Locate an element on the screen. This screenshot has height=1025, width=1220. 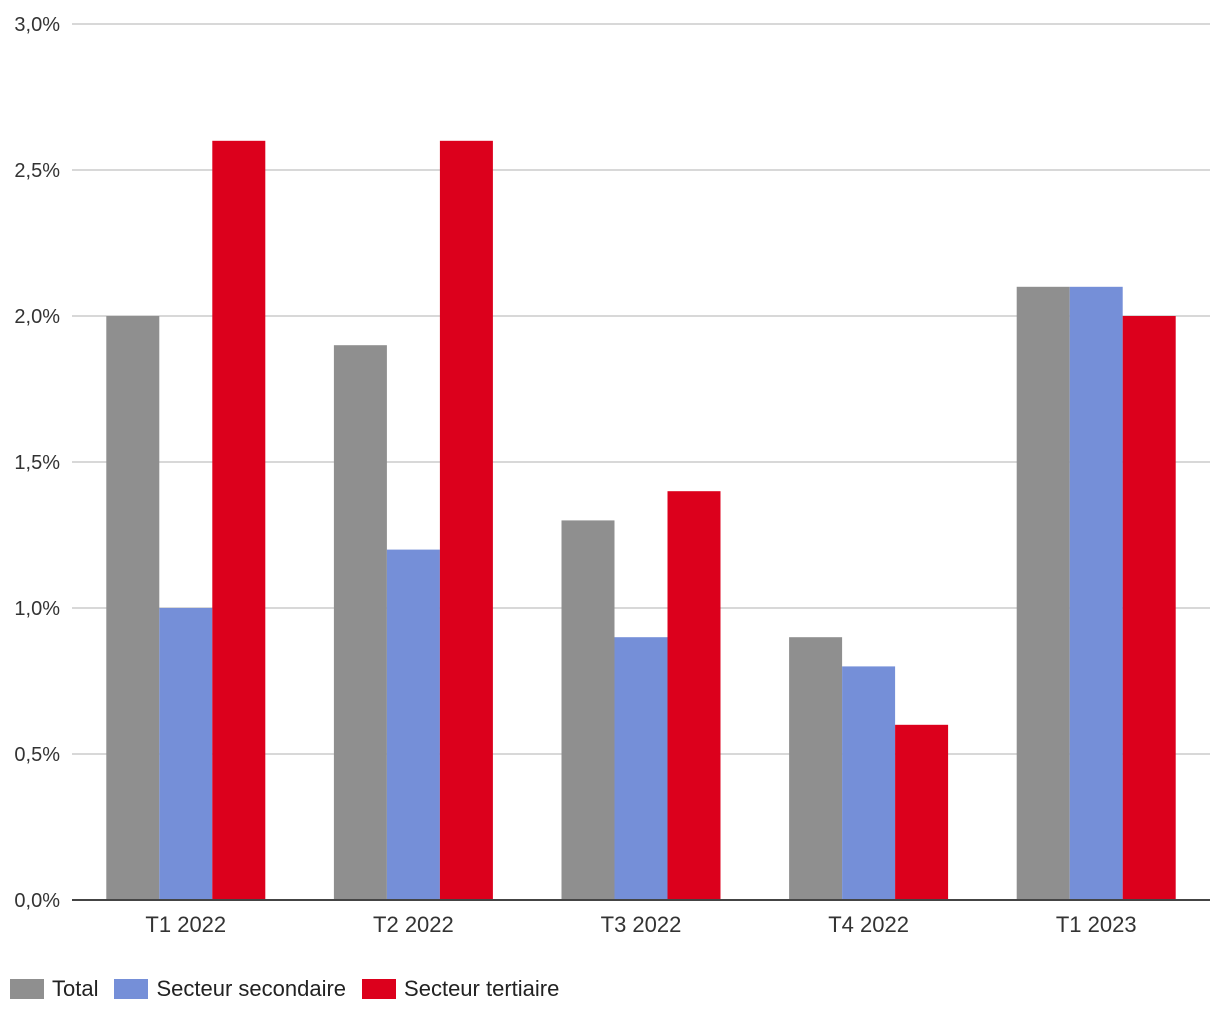
y-tick-label: 2,5% is located at coordinates (37, 171).